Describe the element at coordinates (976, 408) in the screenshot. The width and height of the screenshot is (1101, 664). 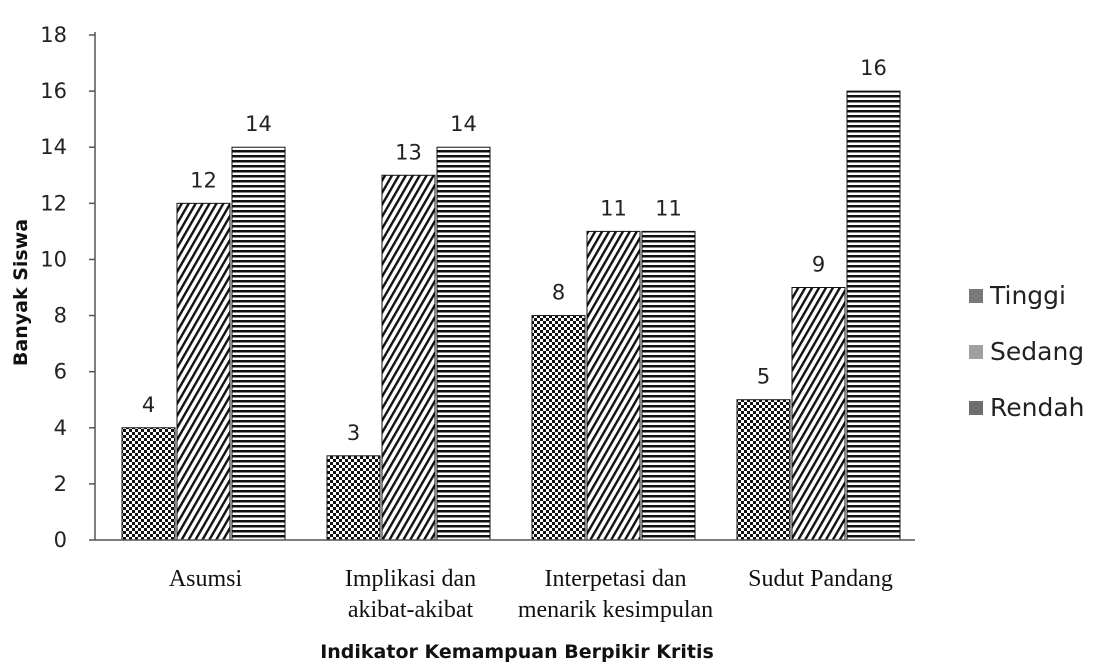
I see `legend-swatch-rendah` at that location.